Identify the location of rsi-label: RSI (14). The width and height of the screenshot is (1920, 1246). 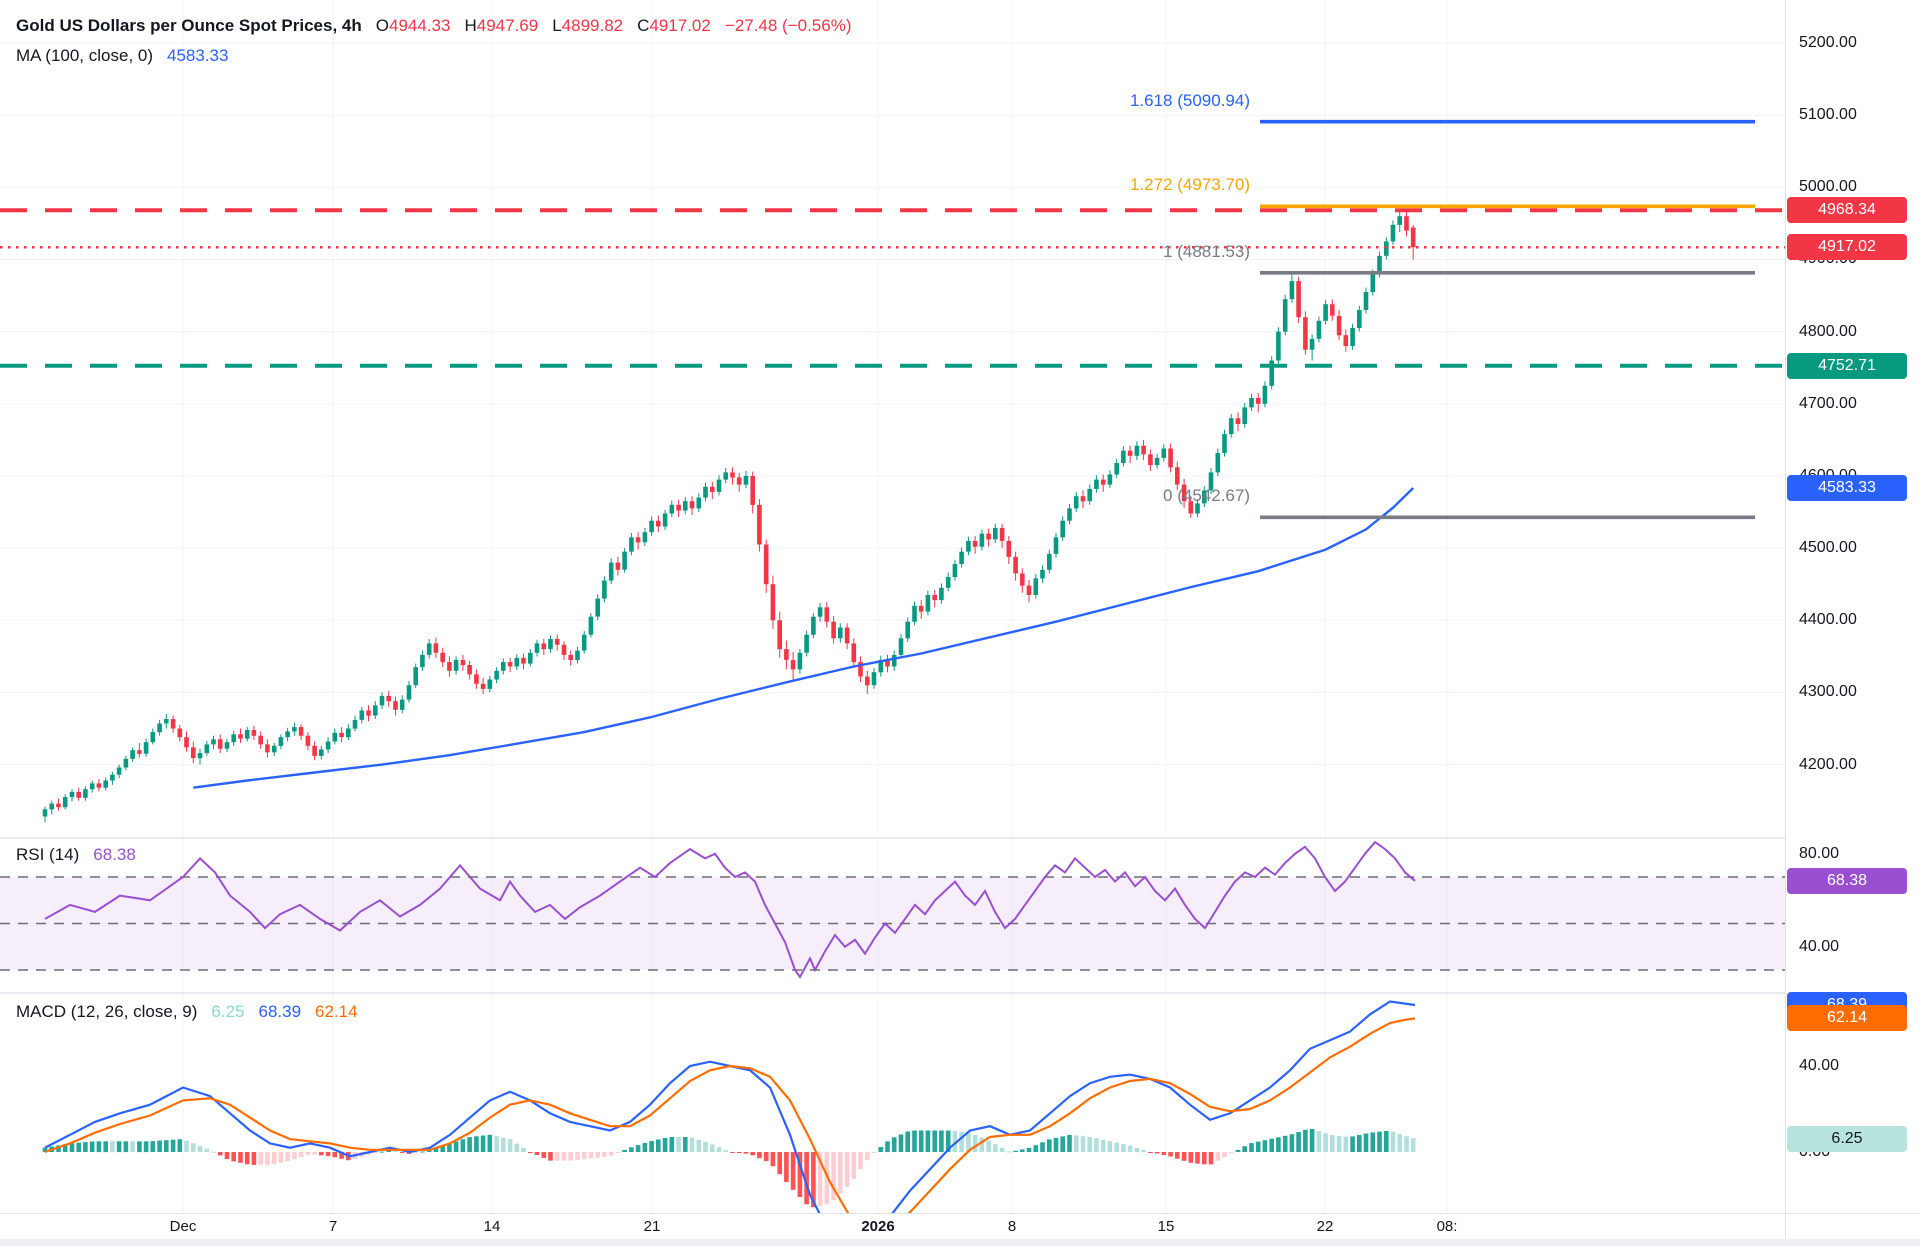
(48, 854).